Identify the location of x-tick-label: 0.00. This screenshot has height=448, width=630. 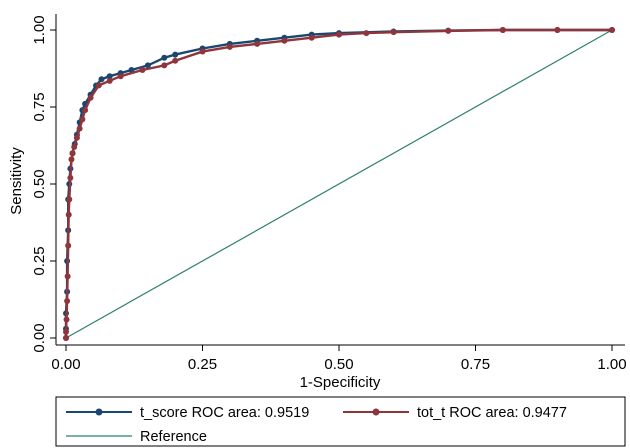
(65, 364).